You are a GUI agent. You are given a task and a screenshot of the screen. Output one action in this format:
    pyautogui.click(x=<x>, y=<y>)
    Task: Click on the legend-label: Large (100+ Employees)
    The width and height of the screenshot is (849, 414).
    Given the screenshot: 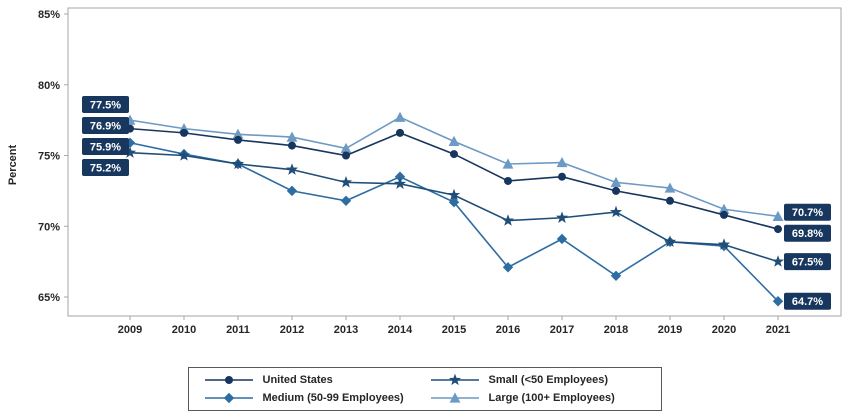 What is the action you would take?
    pyautogui.click(x=551, y=398)
    